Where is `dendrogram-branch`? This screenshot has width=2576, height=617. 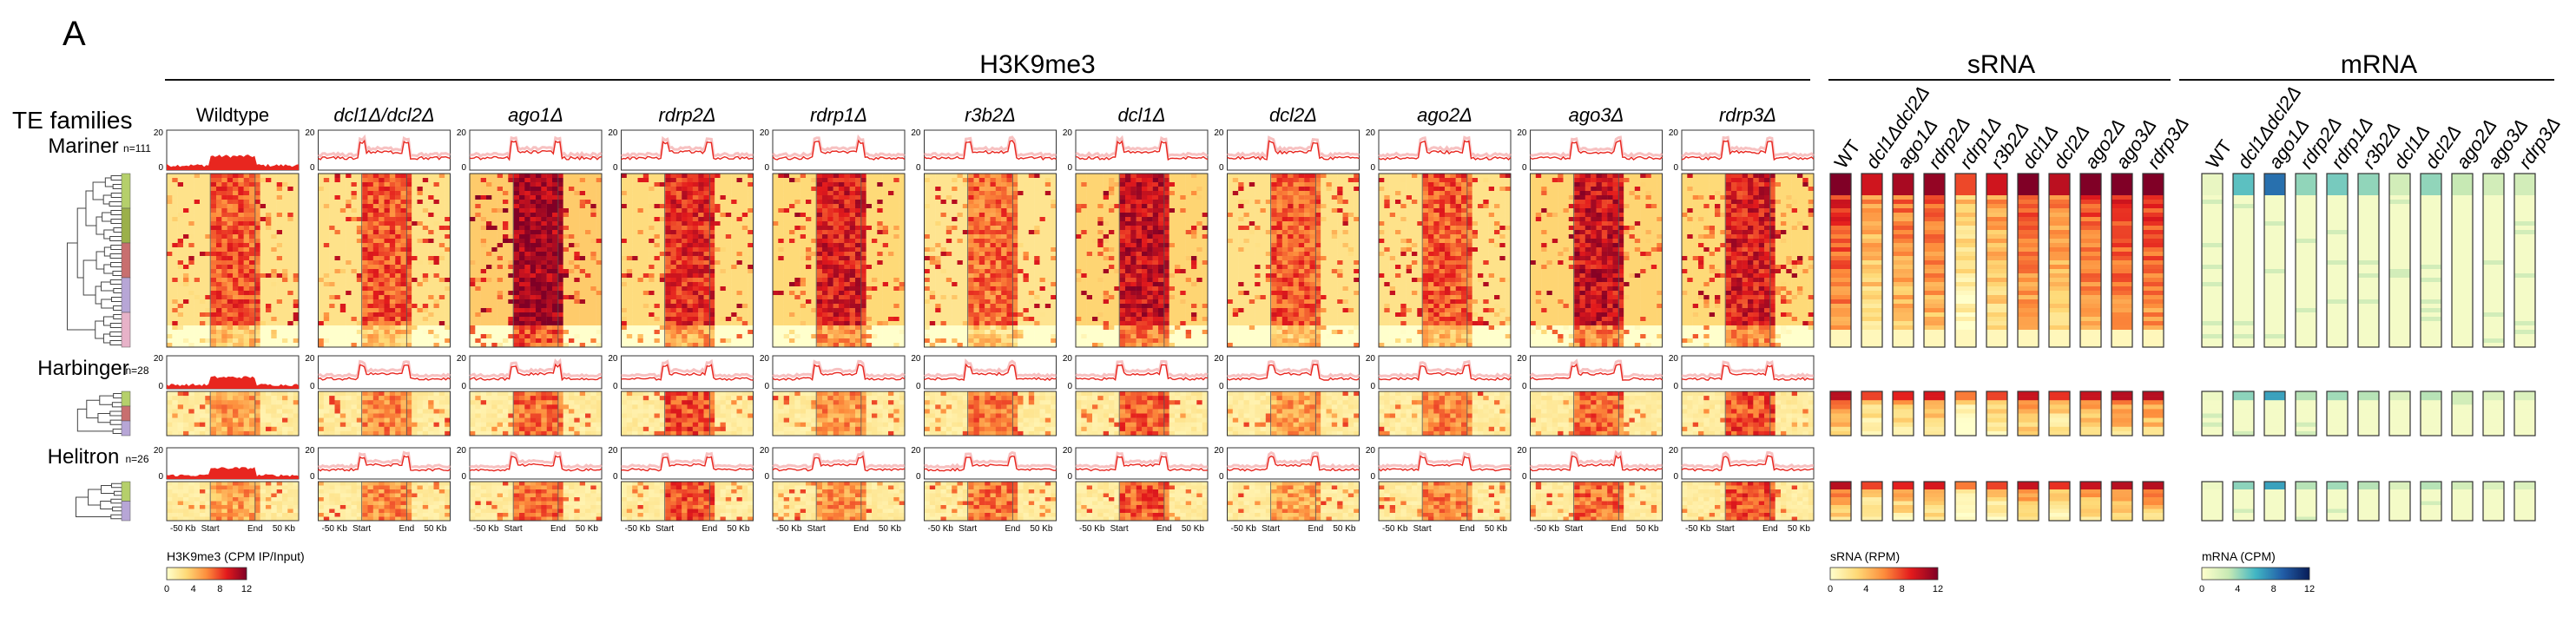
dendrogram-branch is located at coordinates (109, 182).